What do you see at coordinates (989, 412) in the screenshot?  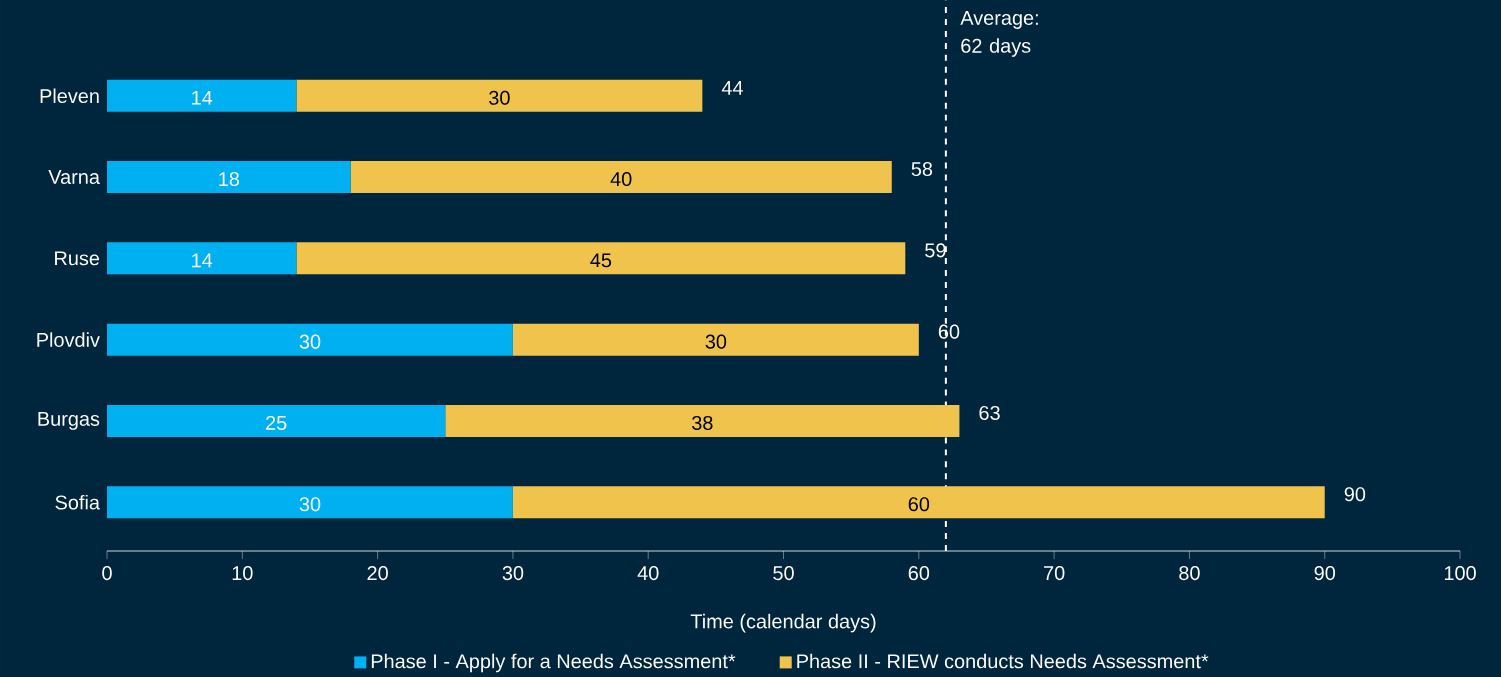 I see `total-label: 63` at bounding box center [989, 412].